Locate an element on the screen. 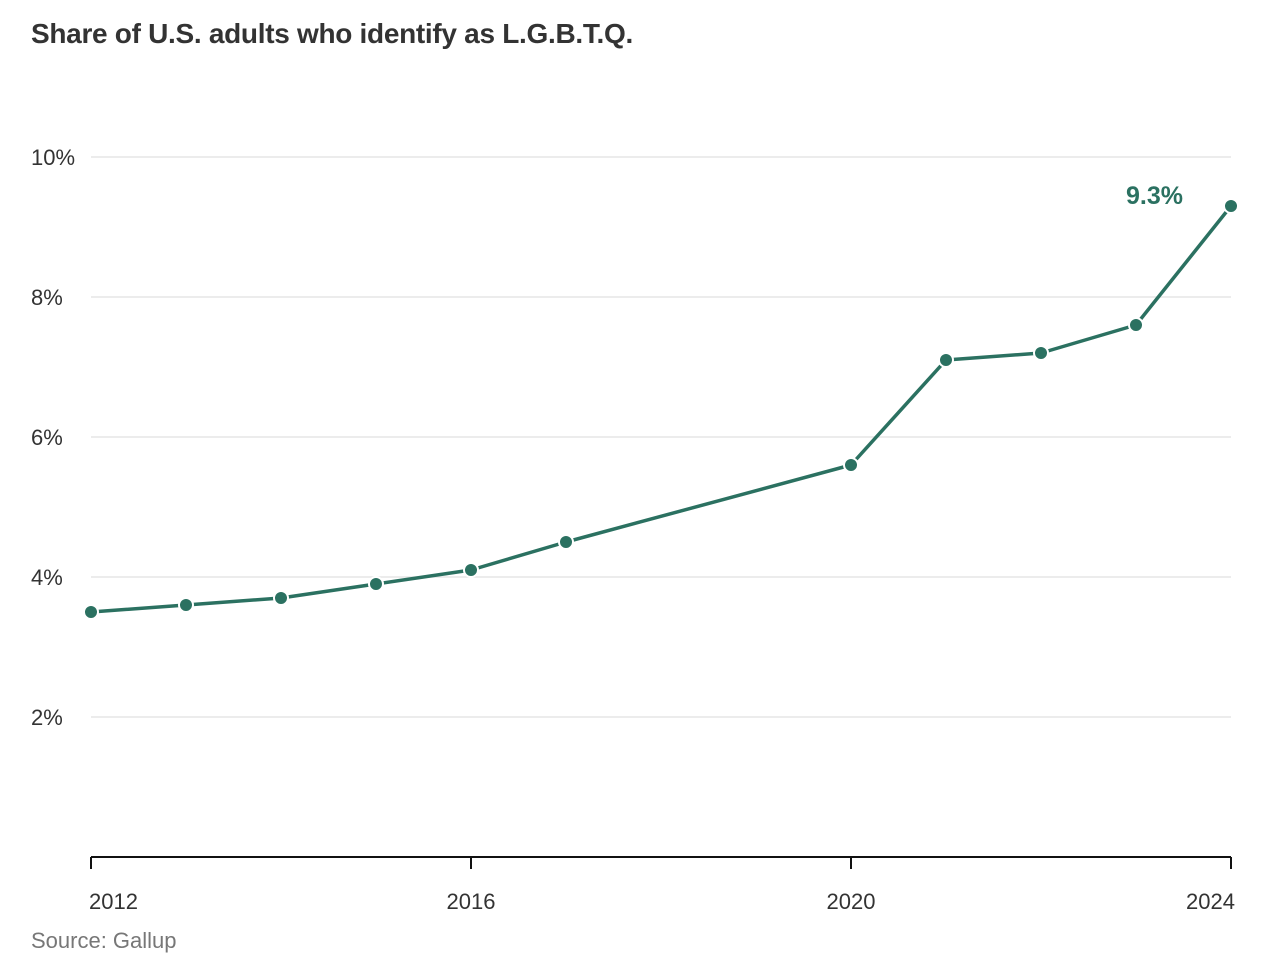 The height and width of the screenshot is (978, 1280). x-tick-label: 2016 is located at coordinates (471, 901).